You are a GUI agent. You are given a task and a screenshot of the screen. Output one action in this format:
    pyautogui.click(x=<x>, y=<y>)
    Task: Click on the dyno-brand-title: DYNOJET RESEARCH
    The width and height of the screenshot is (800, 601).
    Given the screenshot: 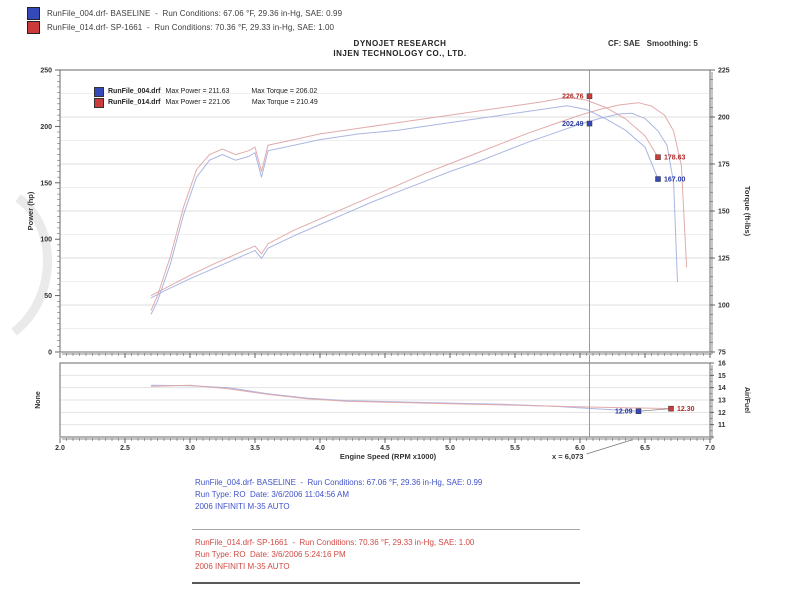 What is the action you would take?
    pyautogui.click(x=400, y=43)
    